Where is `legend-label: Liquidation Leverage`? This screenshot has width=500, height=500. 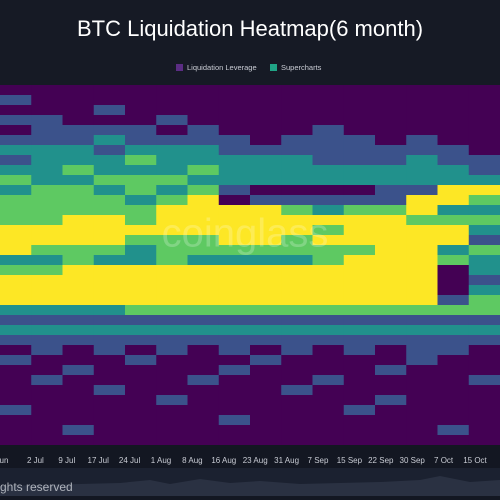 legend-label: Liquidation Leverage is located at coordinates (222, 67).